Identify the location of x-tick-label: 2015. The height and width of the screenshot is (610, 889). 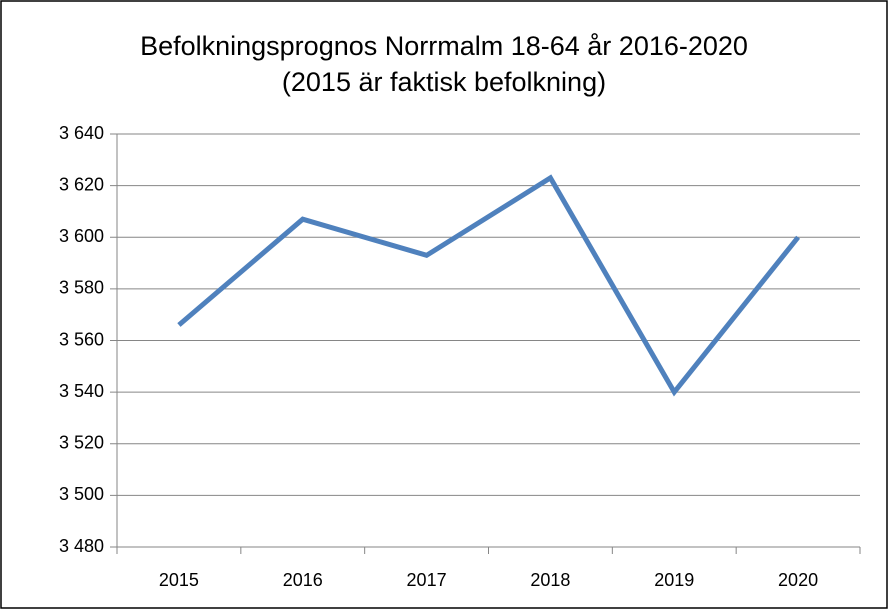
(179, 580).